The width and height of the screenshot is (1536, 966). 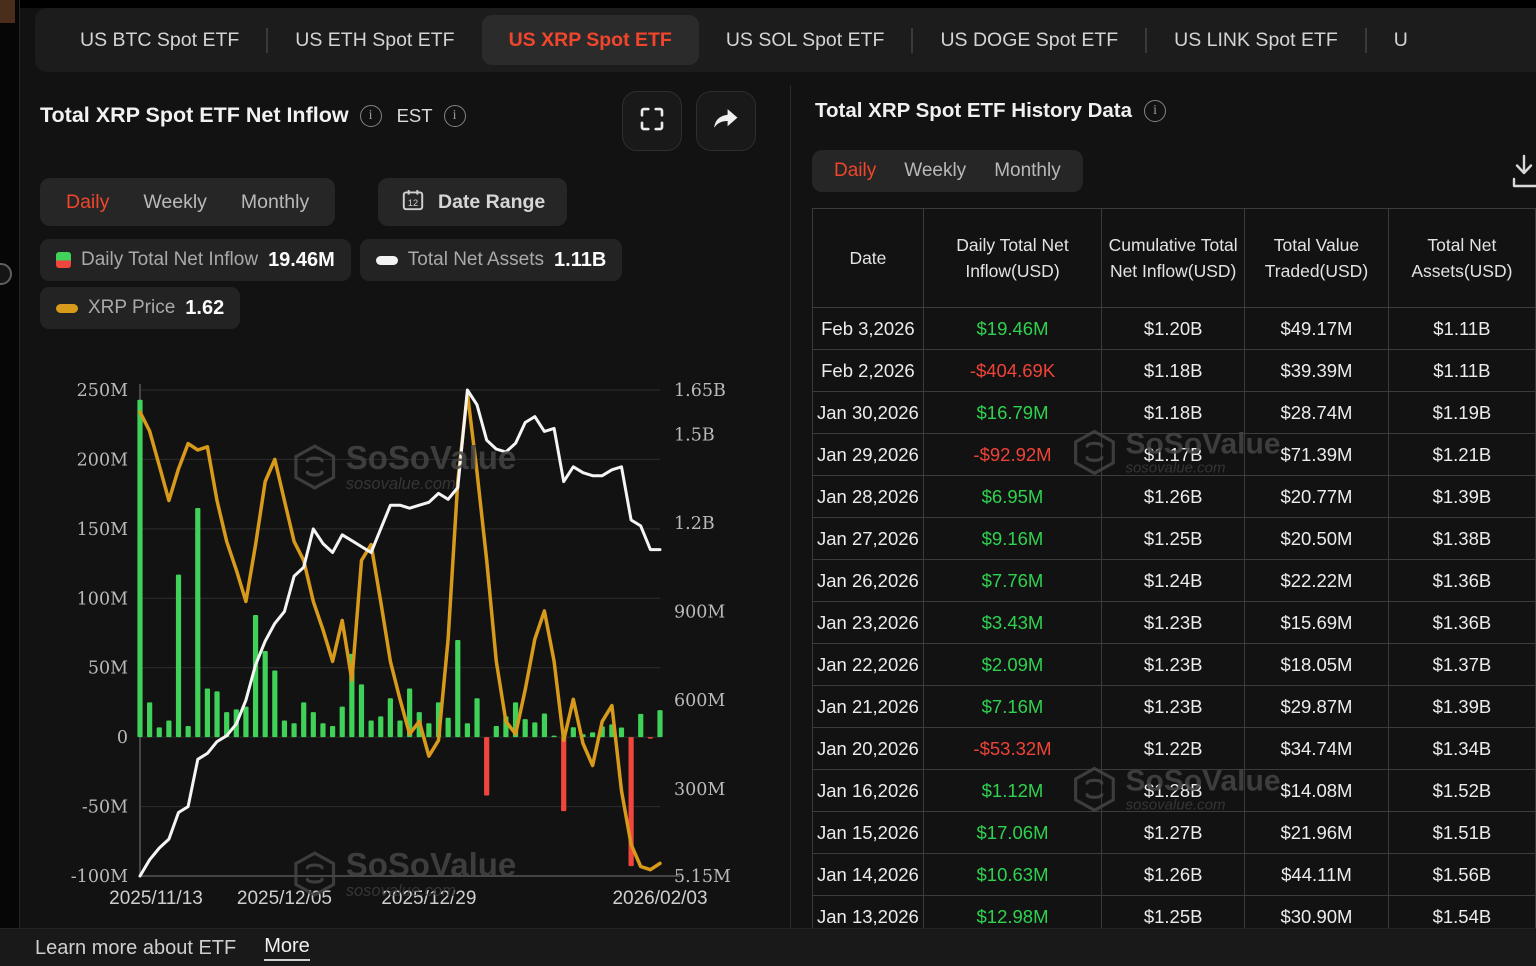 What do you see at coordinates (1012, 496) in the screenshot?
I see `cell-value: $6.95M` at bounding box center [1012, 496].